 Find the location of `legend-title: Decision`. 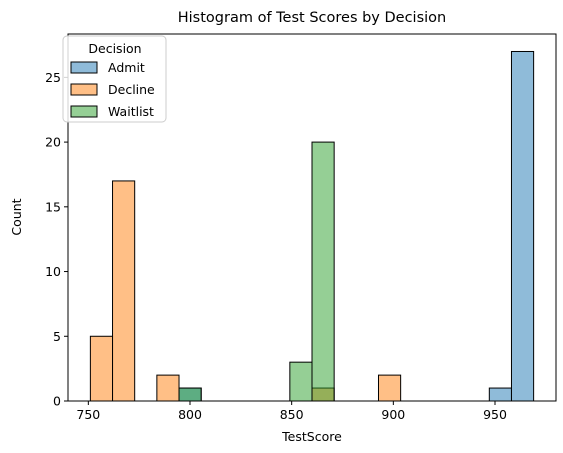

legend-title: Decision is located at coordinates (114, 48).